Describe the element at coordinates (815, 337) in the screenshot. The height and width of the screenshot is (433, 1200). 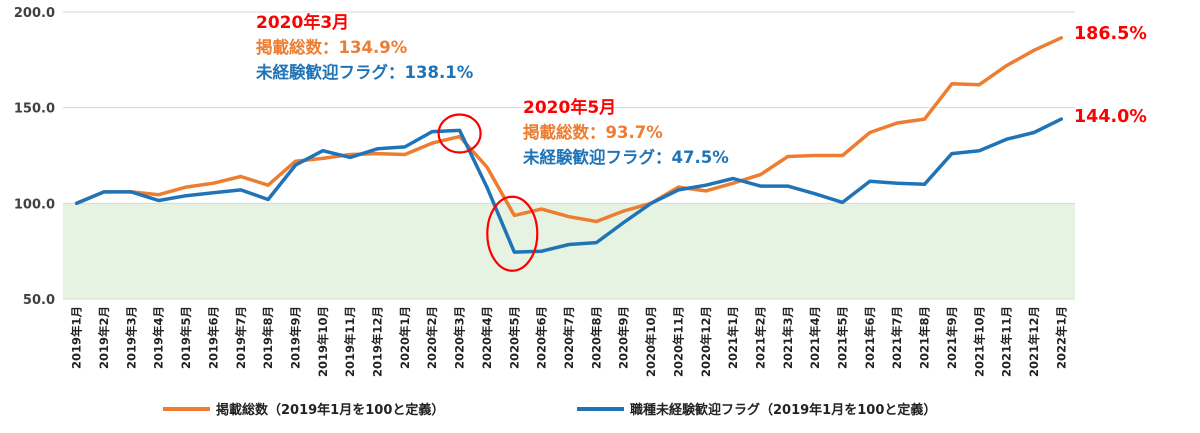
I see `x-tick-label: 2021年4月` at that location.